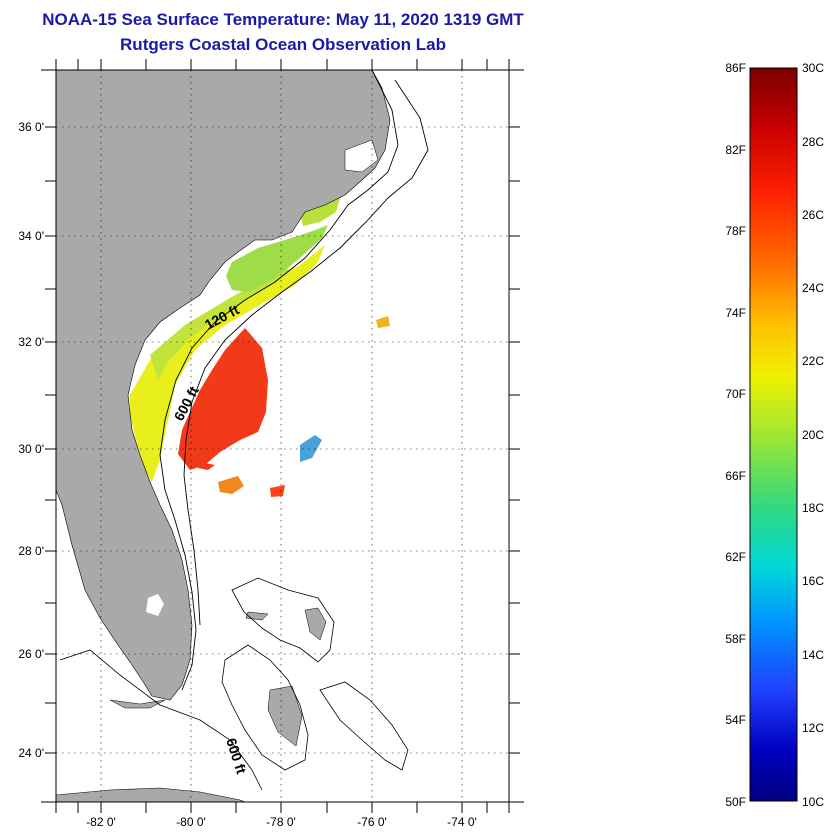 This screenshot has width=833, height=832. I want to click on sst-nc-green, so click(320, 212).